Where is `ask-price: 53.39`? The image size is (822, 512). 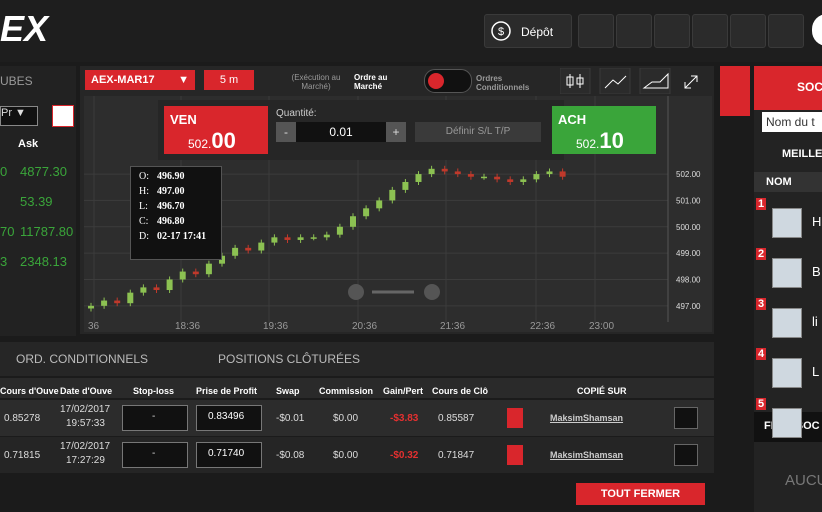 ask-price: 53.39 is located at coordinates (36, 201).